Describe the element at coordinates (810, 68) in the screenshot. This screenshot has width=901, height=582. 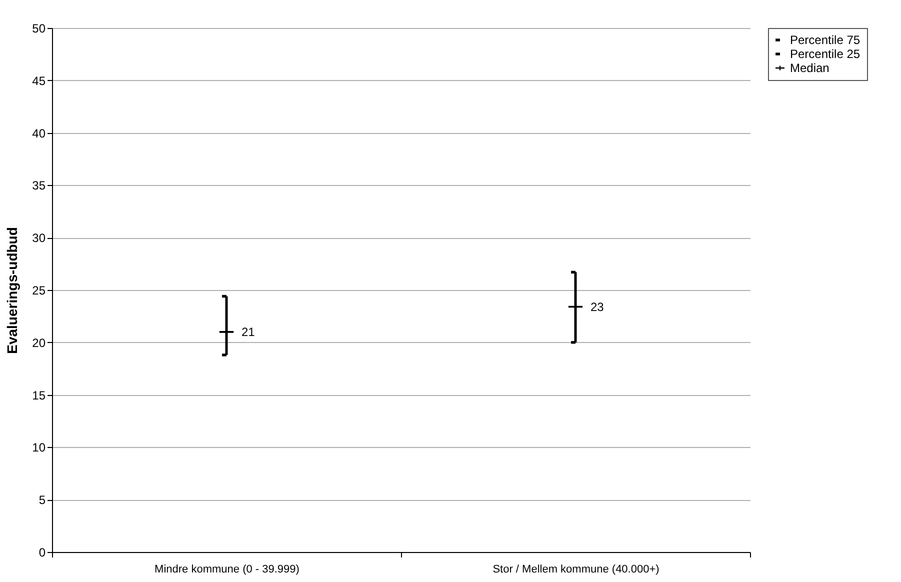
I see `legend-label: Median` at that location.